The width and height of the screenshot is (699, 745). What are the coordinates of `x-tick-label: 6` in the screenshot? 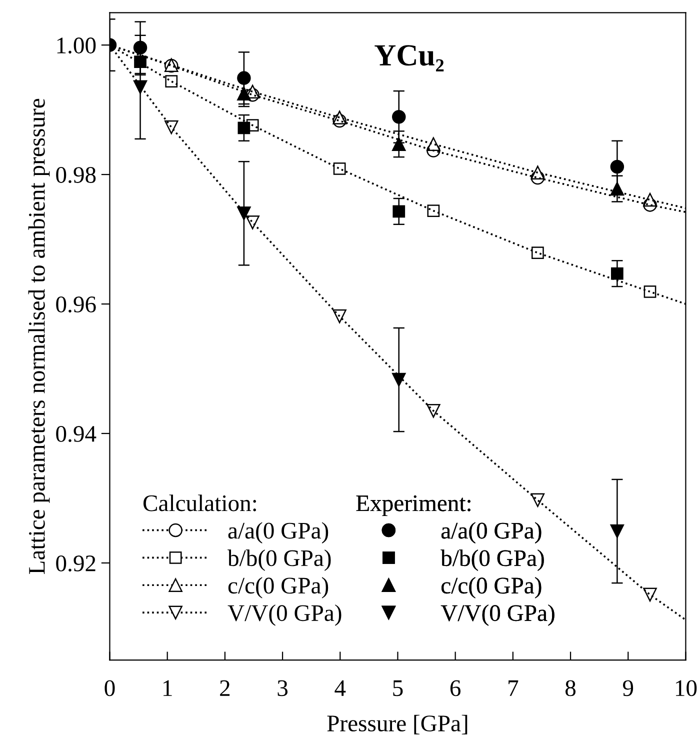 It's located at (455, 688).